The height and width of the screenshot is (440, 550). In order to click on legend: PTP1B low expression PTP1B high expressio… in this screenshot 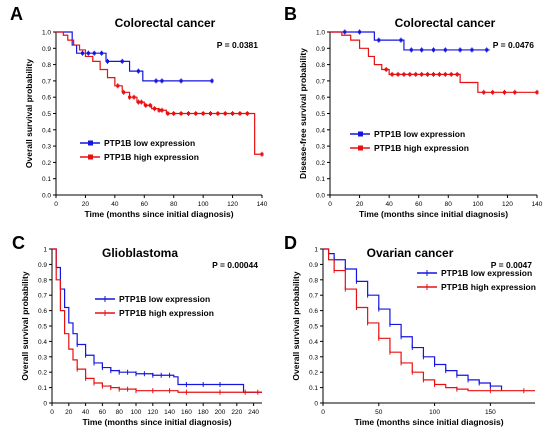, I will do `click(139, 150)`.